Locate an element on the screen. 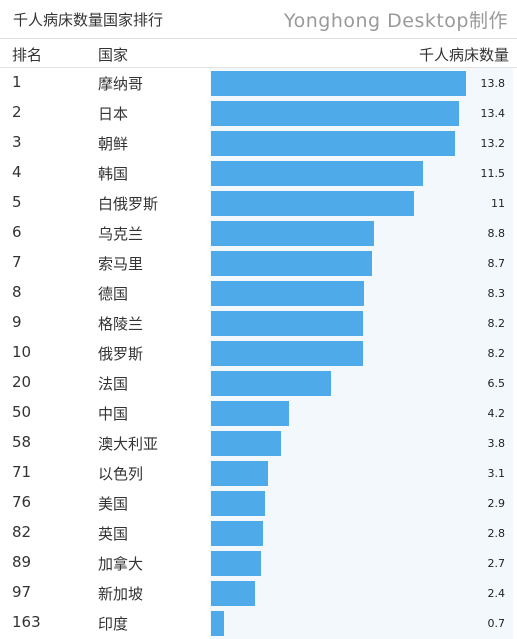 This screenshot has height=639, width=517. rank-label: 20 is located at coordinates (22, 382).